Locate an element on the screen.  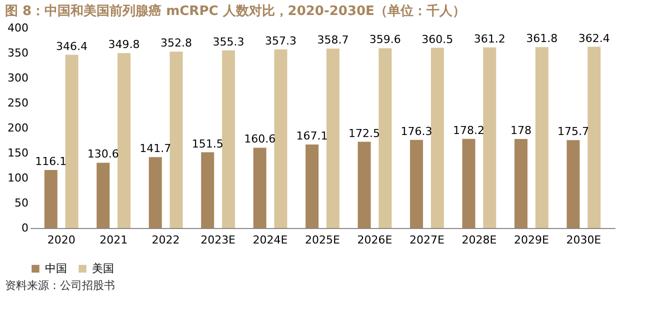
data-label: 178 is located at coordinates (521, 130).